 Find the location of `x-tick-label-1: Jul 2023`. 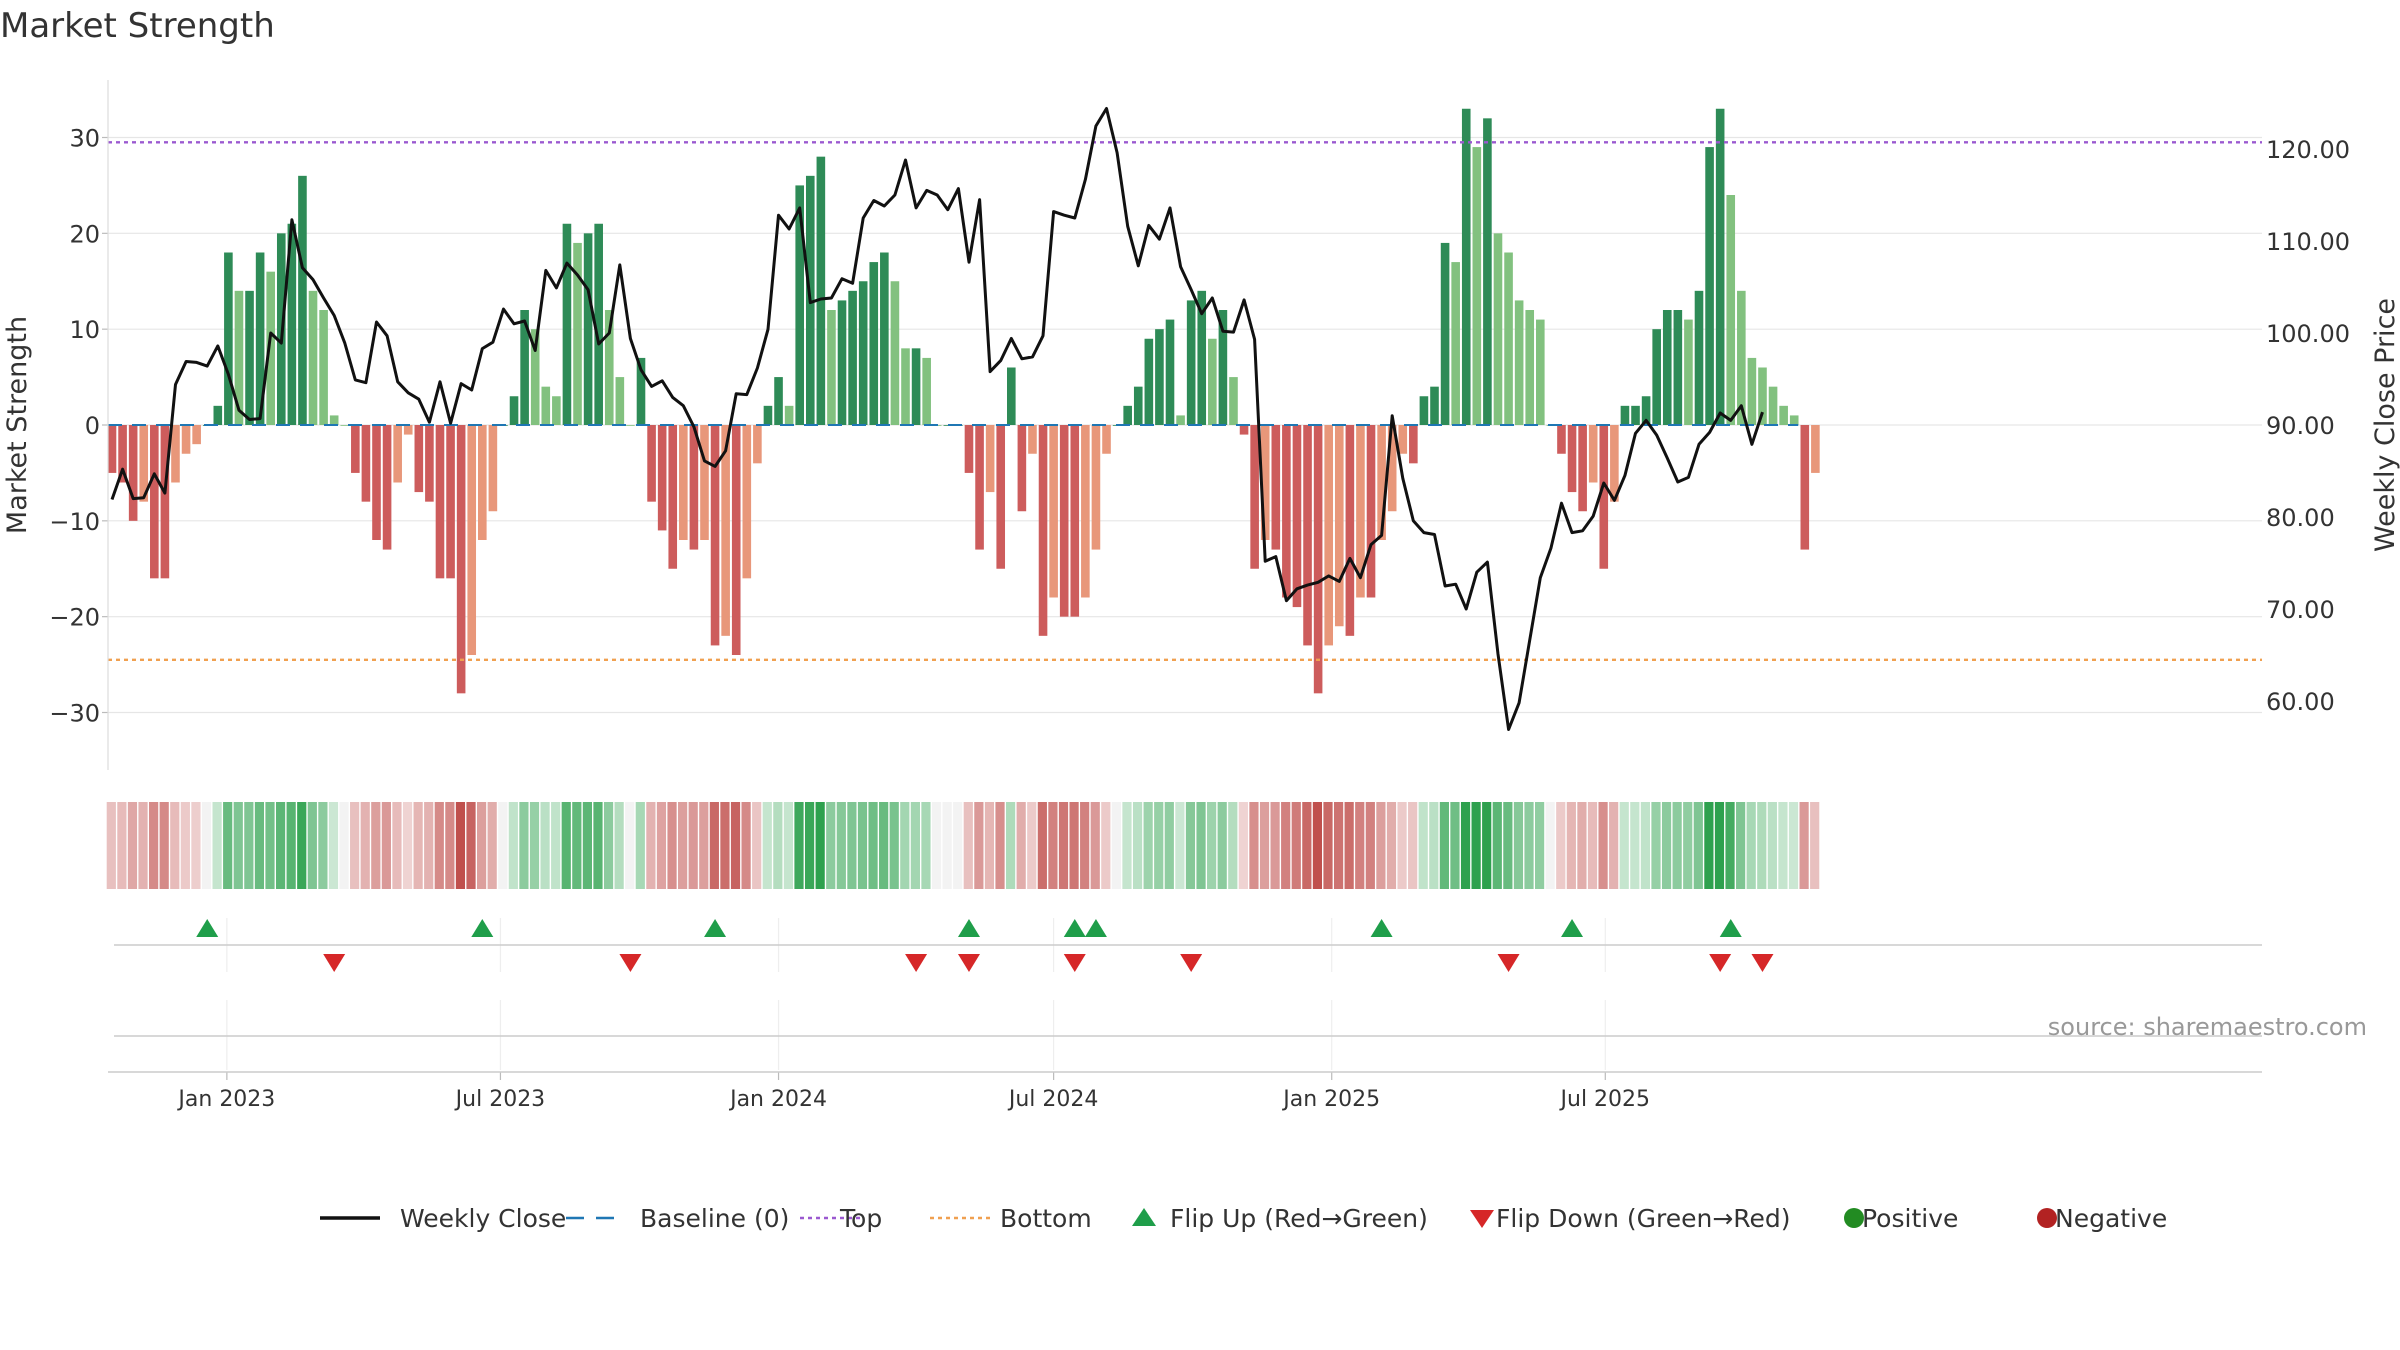

x-tick-label-1: Jul 2023 is located at coordinates (500, 1099).